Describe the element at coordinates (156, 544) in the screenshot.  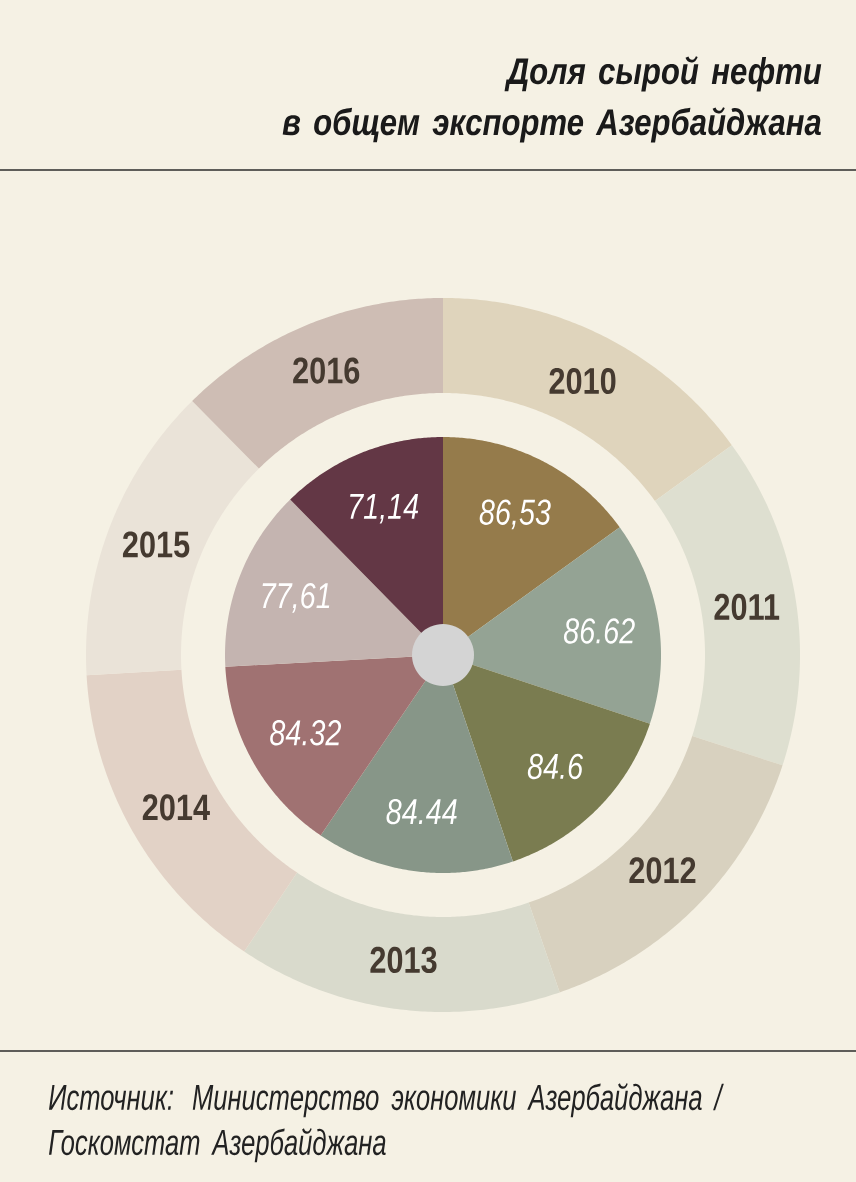
I see `slice-label: 2015` at that location.